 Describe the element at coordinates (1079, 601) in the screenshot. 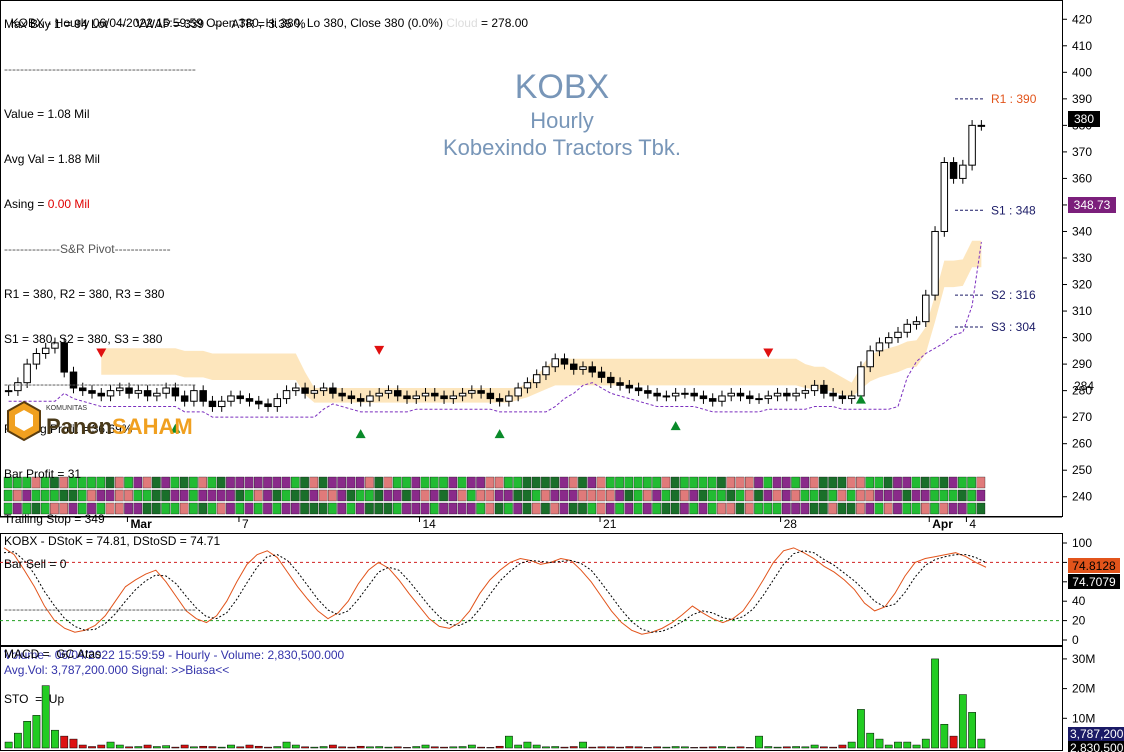

I see `sto-tick-label: 40` at that location.